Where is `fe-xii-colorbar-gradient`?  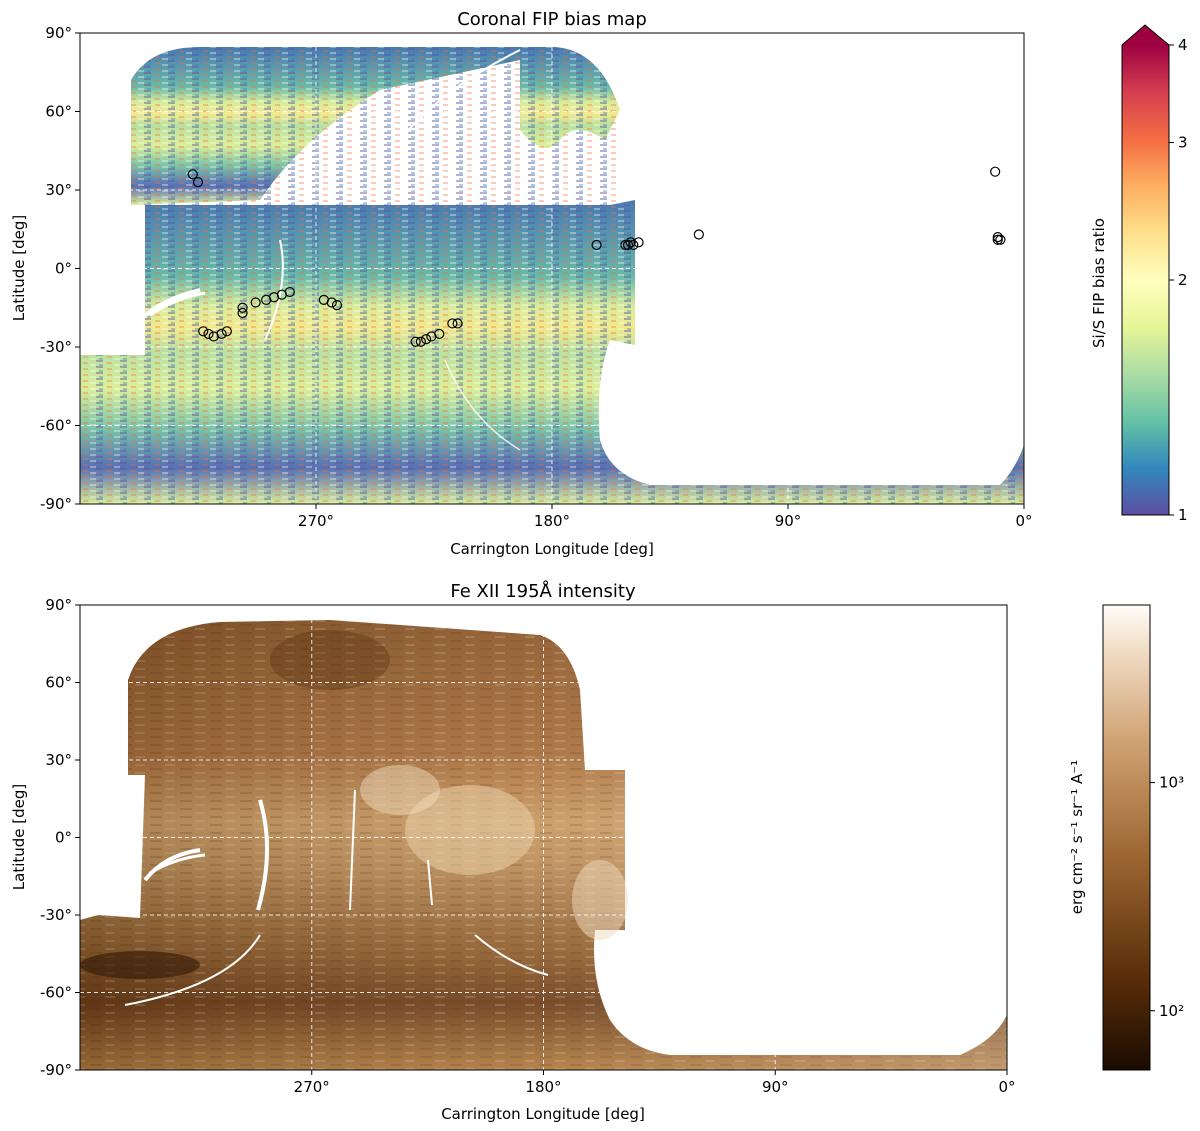 fe-xii-colorbar-gradient is located at coordinates (1126, 837).